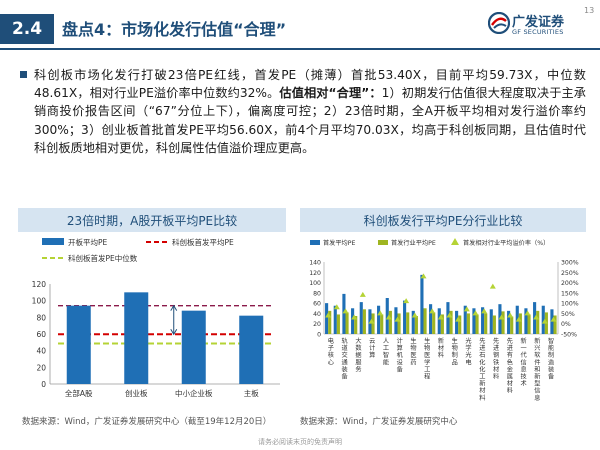  I want to click on legend-label: 首发行业平均PE, so click(413, 243).